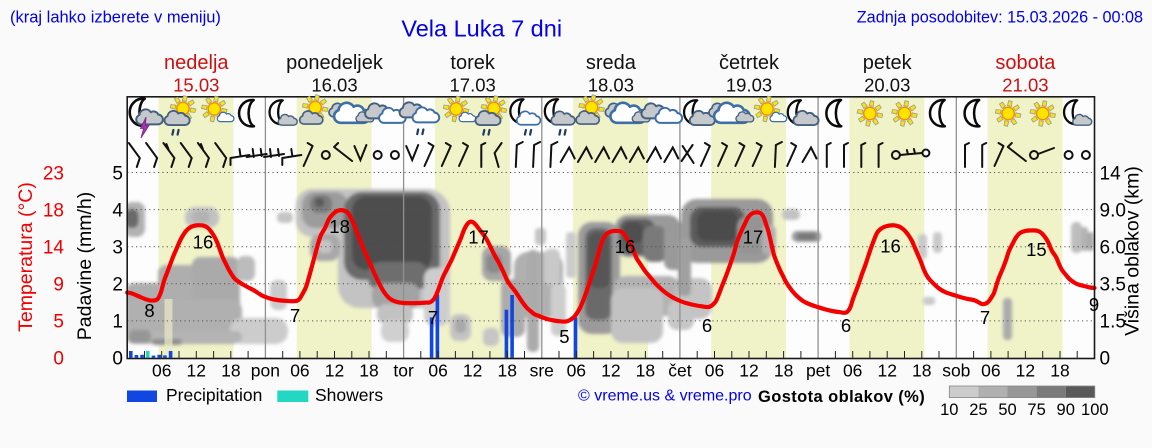 Image resolution: width=1152 pixels, height=448 pixels. Describe the element at coordinates (265, 371) in the screenshot. I see `svg-text: pon` at that location.